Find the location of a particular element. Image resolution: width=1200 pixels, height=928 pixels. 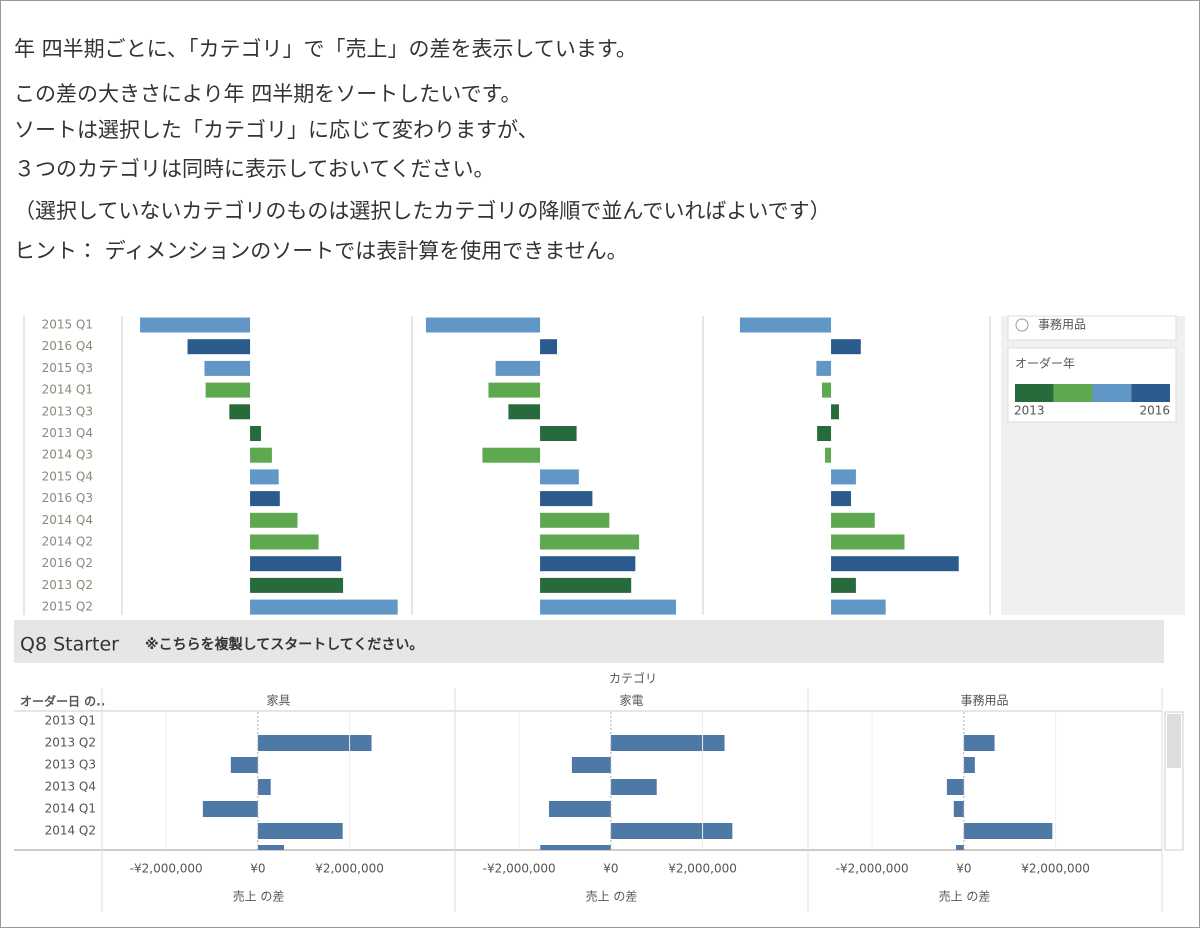

row-label: 2015 Q2 is located at coordinates (67, 607).